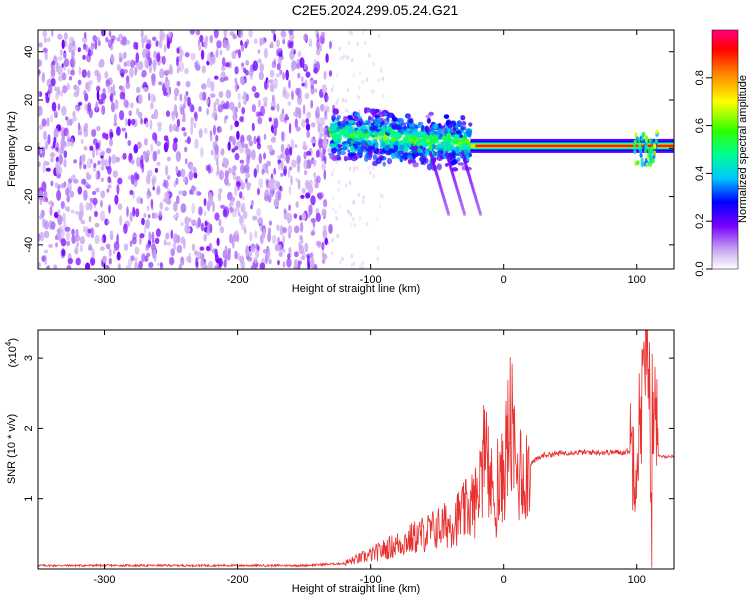 The height and width of the screenshot is (600, 750). Describe the element at coordinates (371, 580) in the screenshot. I see `x-tick-label: -100` at that location.